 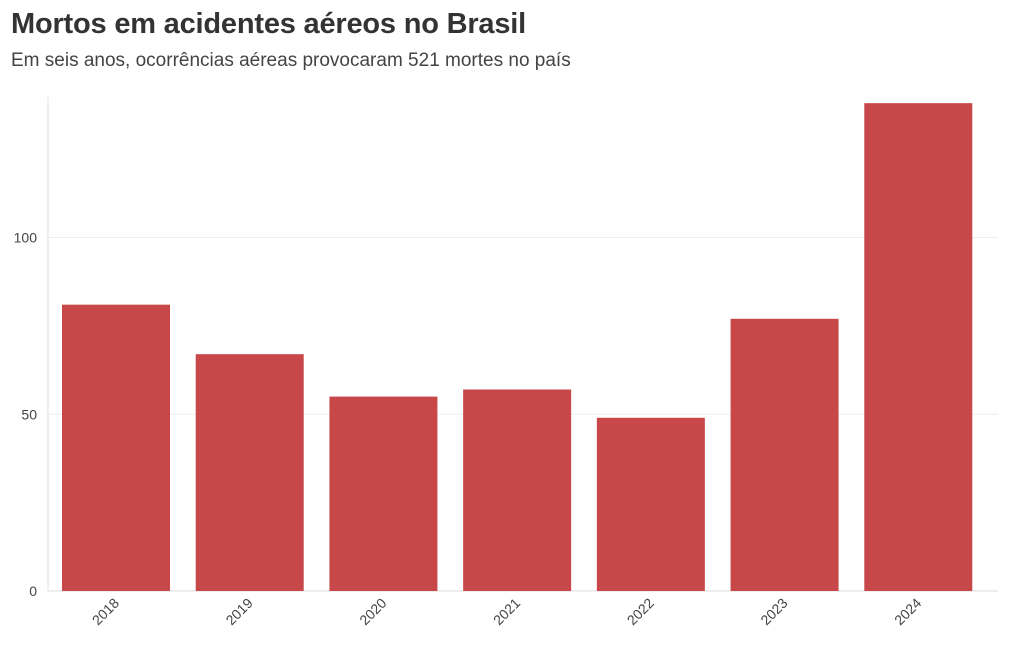 What do you see at coordinates (773, 611) in the screenshot?
I see `x-tick-label: 2023` at bounding box center [773, 611].